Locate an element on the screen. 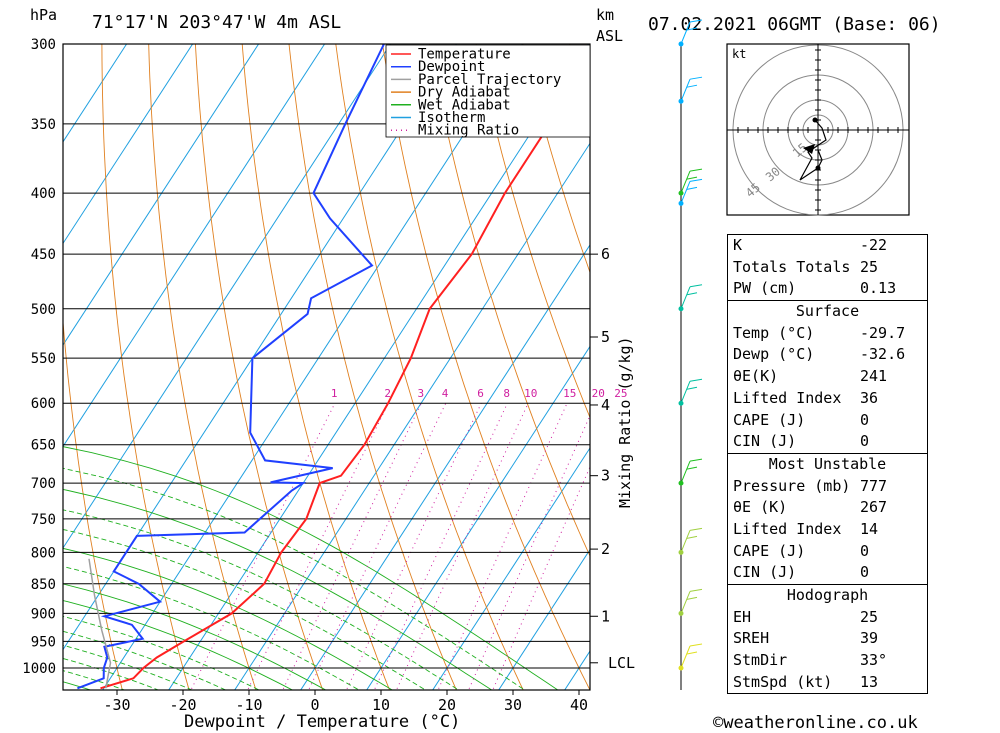  km-label: km is located at coordinates (605, 15).